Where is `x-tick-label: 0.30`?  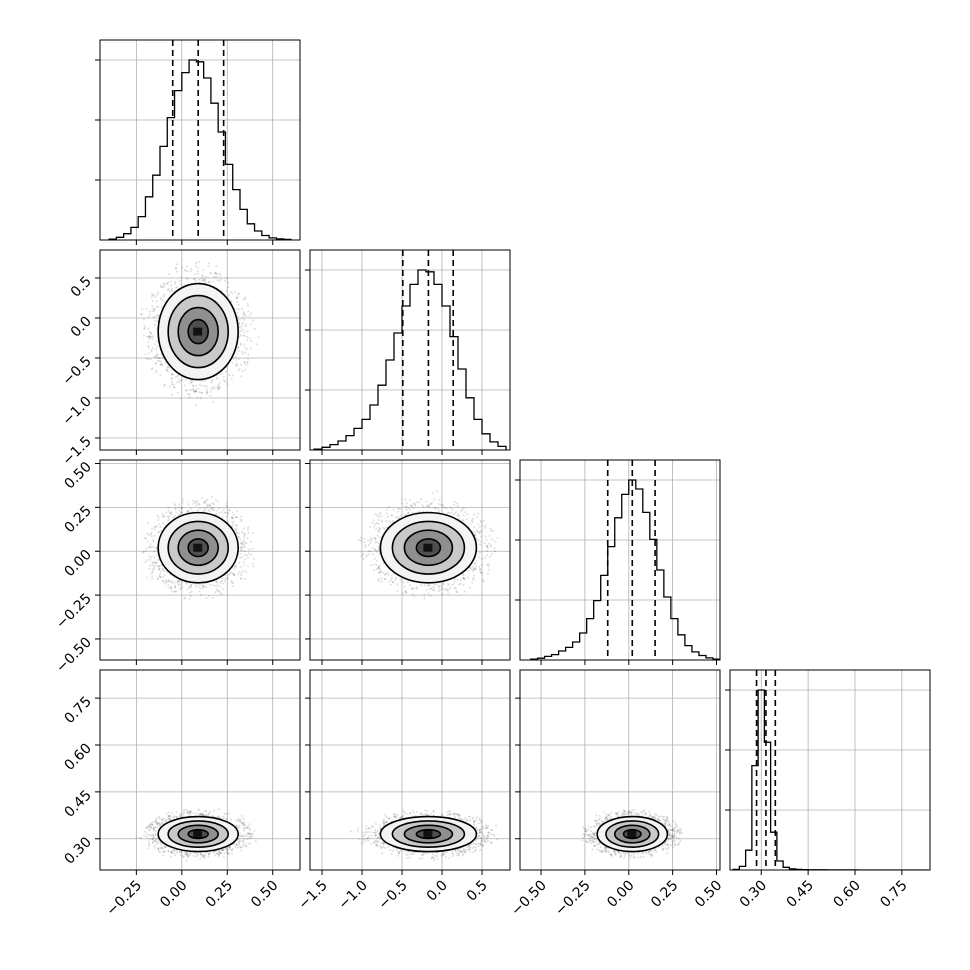 x-tick-label: 0.30 is located at coordinates (753, 894).